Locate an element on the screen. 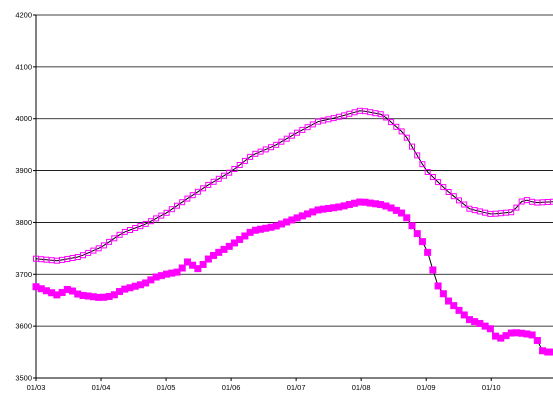  x-tick-label: 01/06 is located at coordinates (231, 387).